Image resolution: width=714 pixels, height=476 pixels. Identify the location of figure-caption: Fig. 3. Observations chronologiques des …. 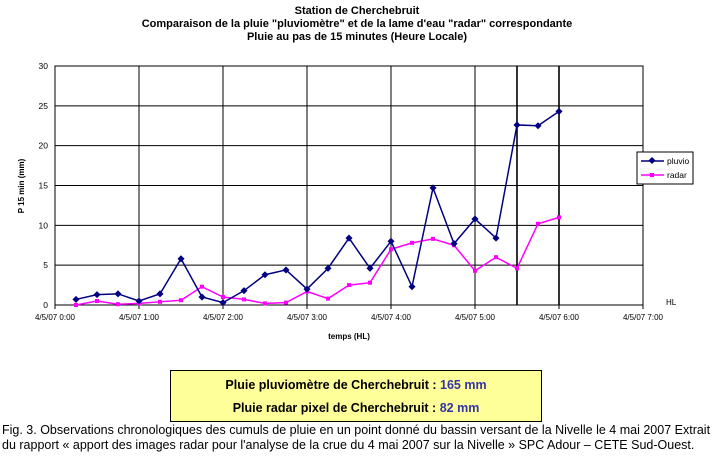
(356, 437).